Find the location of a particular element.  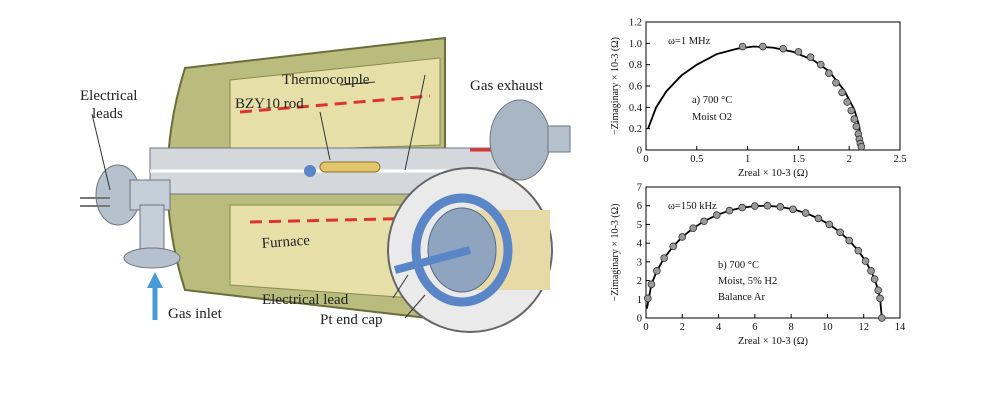

y-tick-label: 0.8 is located at coordinates (635, 65).